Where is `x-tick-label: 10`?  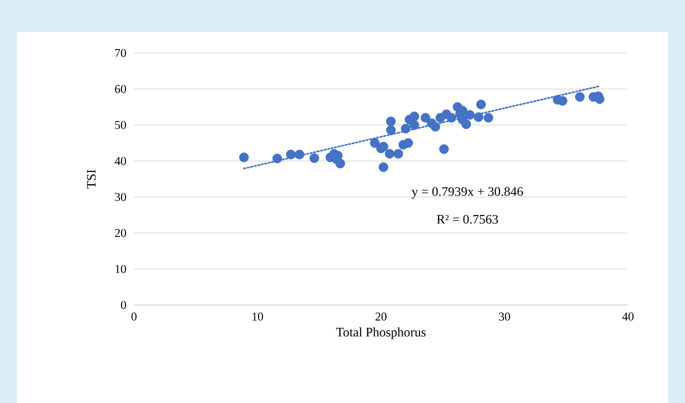
x-tick-label: 10 is located at coordinates (258, 316).